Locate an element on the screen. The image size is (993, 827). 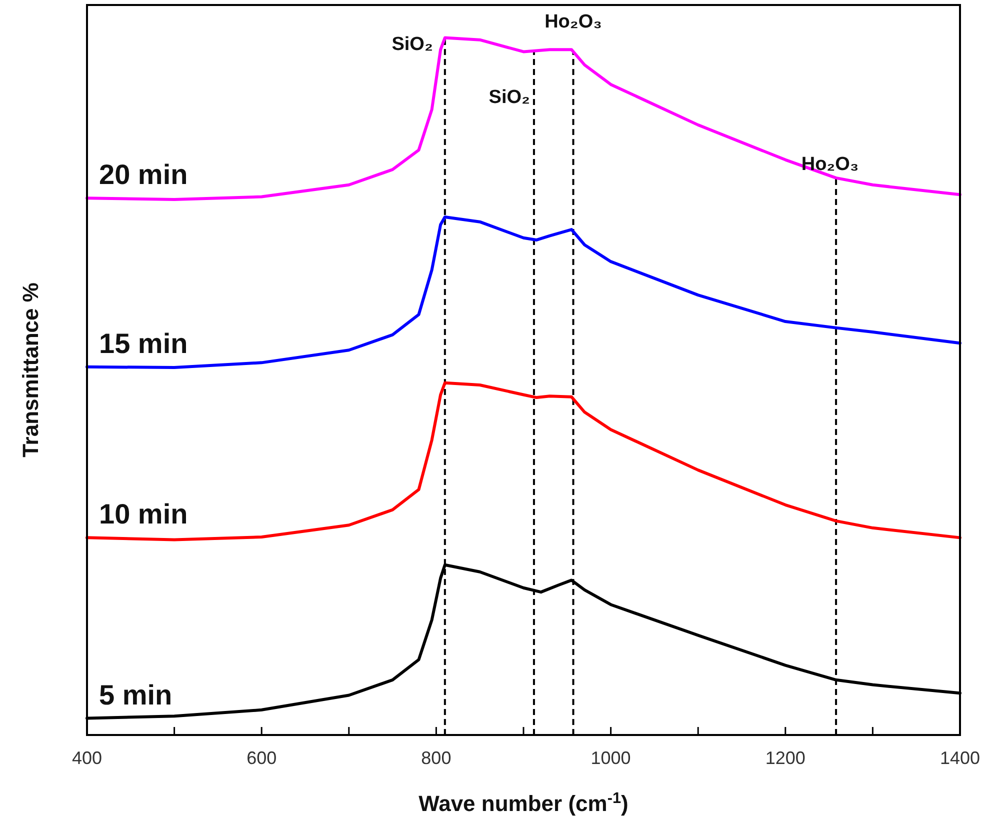
x-tick-label: 400 is located at coordinates (87, 758).